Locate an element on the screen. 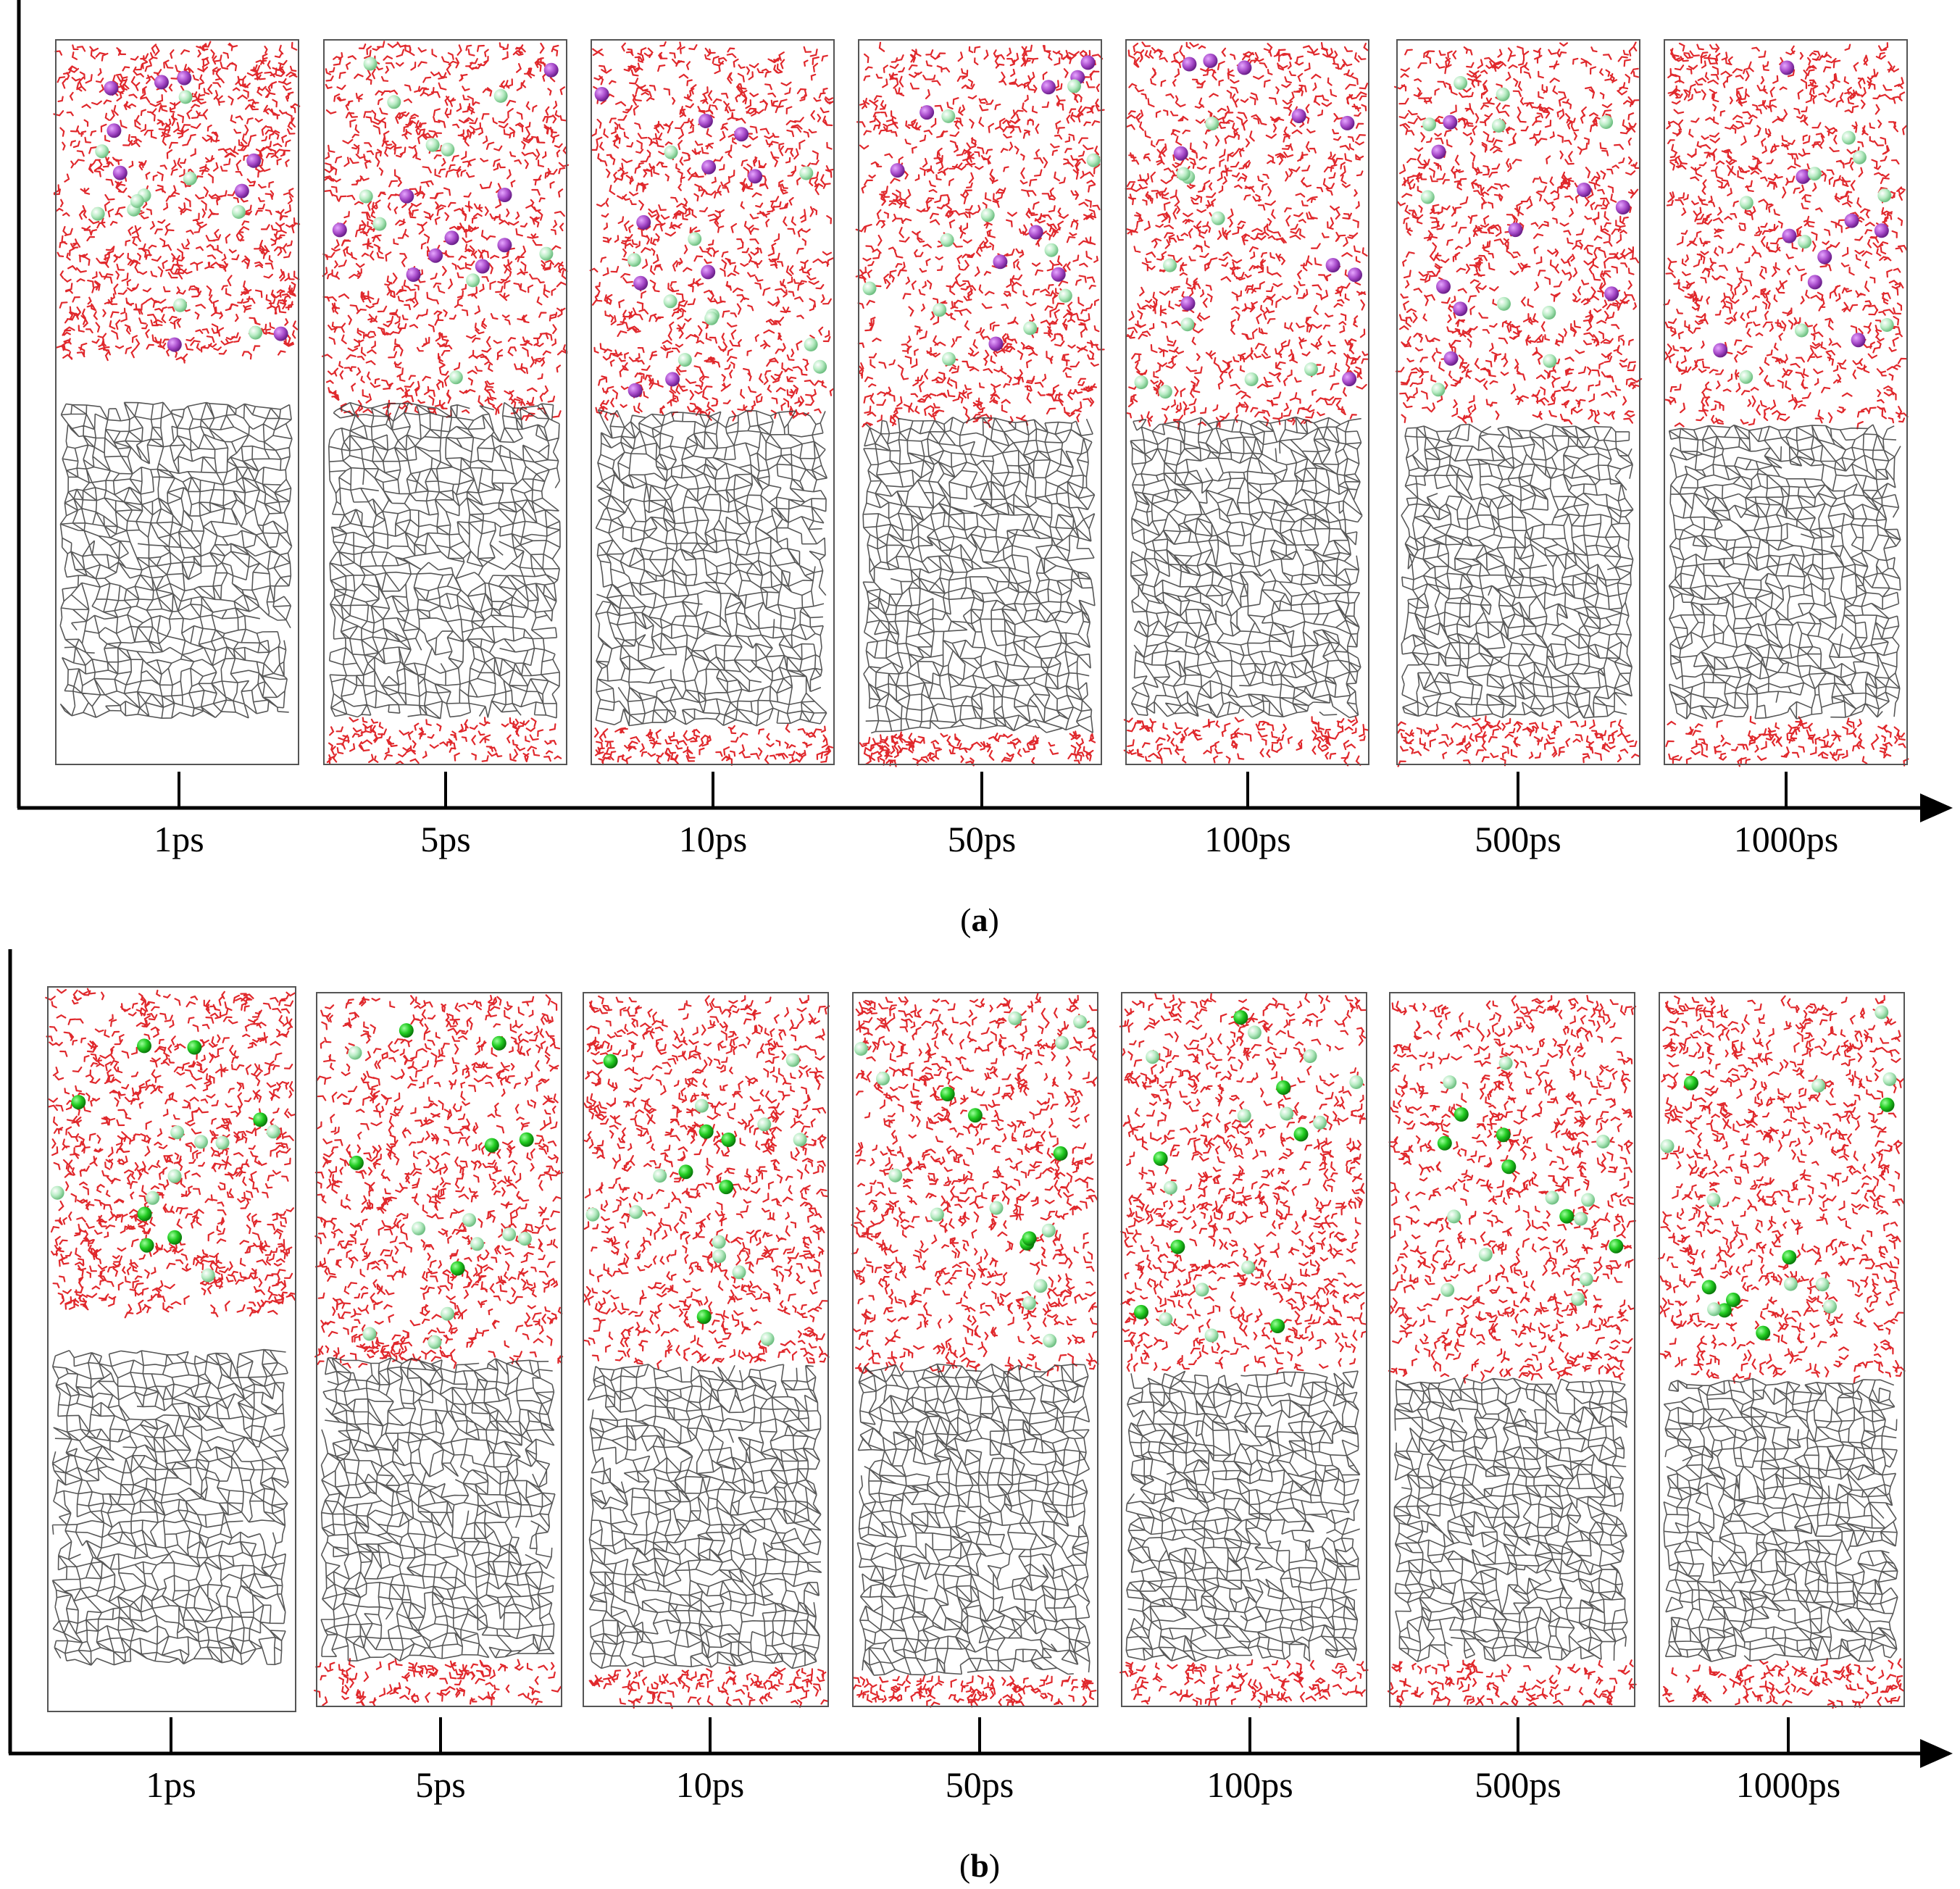 The image size is (1960, 1889). time-label-a-4: 50ps is located at coordinates (982, 839).